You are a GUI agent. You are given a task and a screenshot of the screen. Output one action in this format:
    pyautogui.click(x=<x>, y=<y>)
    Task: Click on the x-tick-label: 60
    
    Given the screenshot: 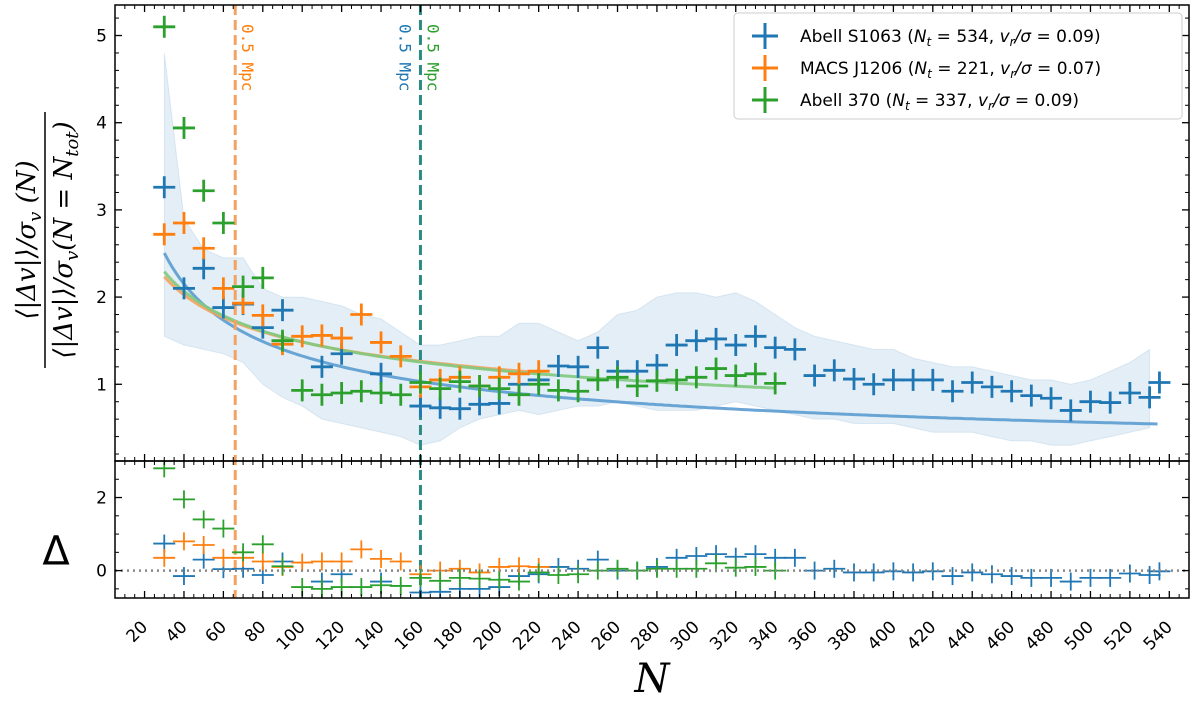 What is the action you would take?
    pyautogui.click(x=215, y=631)
    